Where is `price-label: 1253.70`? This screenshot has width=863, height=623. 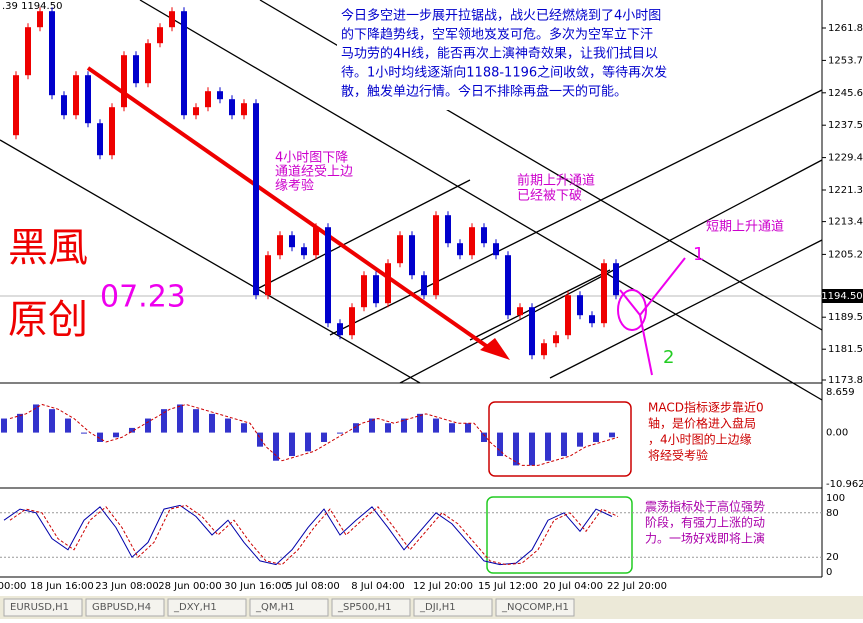 price-label: 1253.70 is located at coordinates (845, 60).